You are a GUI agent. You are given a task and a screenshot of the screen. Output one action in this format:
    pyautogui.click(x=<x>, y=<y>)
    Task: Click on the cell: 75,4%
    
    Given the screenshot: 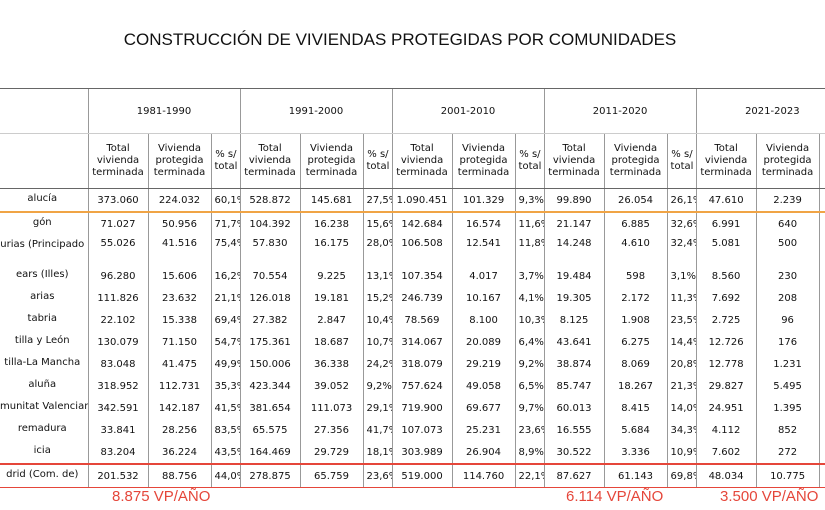 What is the action you would take?
    pyautogui.click(x=225, y=250)
    